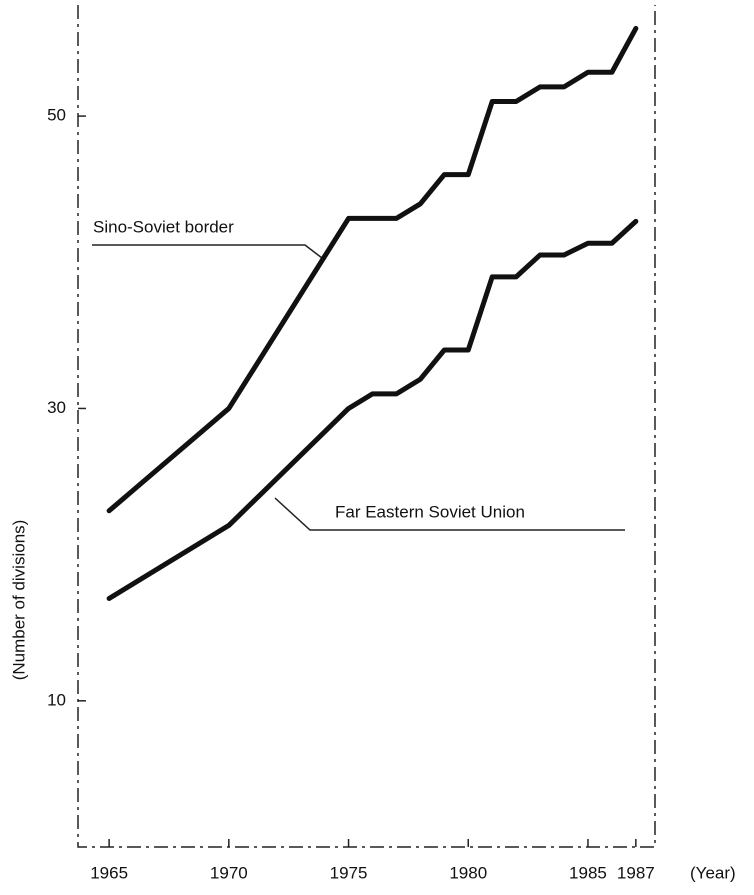 The height and width of the screenshot is (895, 754). What do you see at coordinates (56, 699) in the screenshot?
I see `y-tick-label: 10` at bounding box center [56, 699].